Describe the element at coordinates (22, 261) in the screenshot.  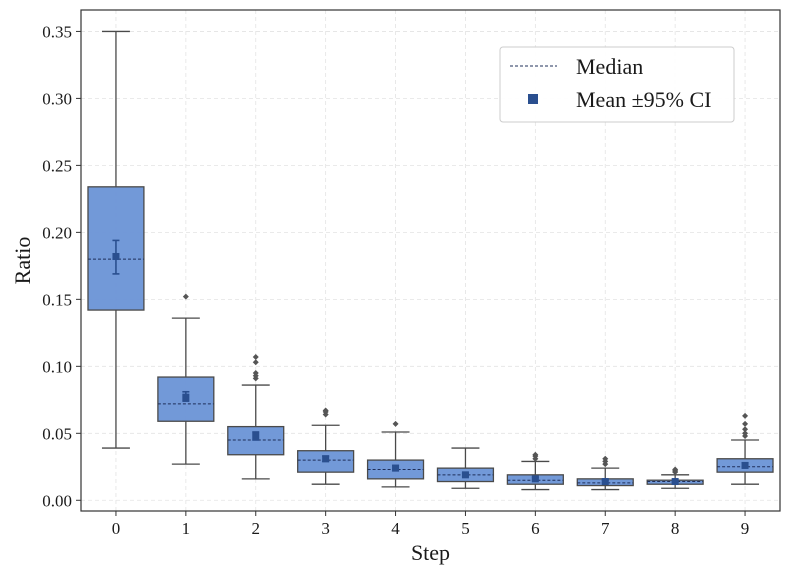
I see `y-axis-label: Ratio` at that location.